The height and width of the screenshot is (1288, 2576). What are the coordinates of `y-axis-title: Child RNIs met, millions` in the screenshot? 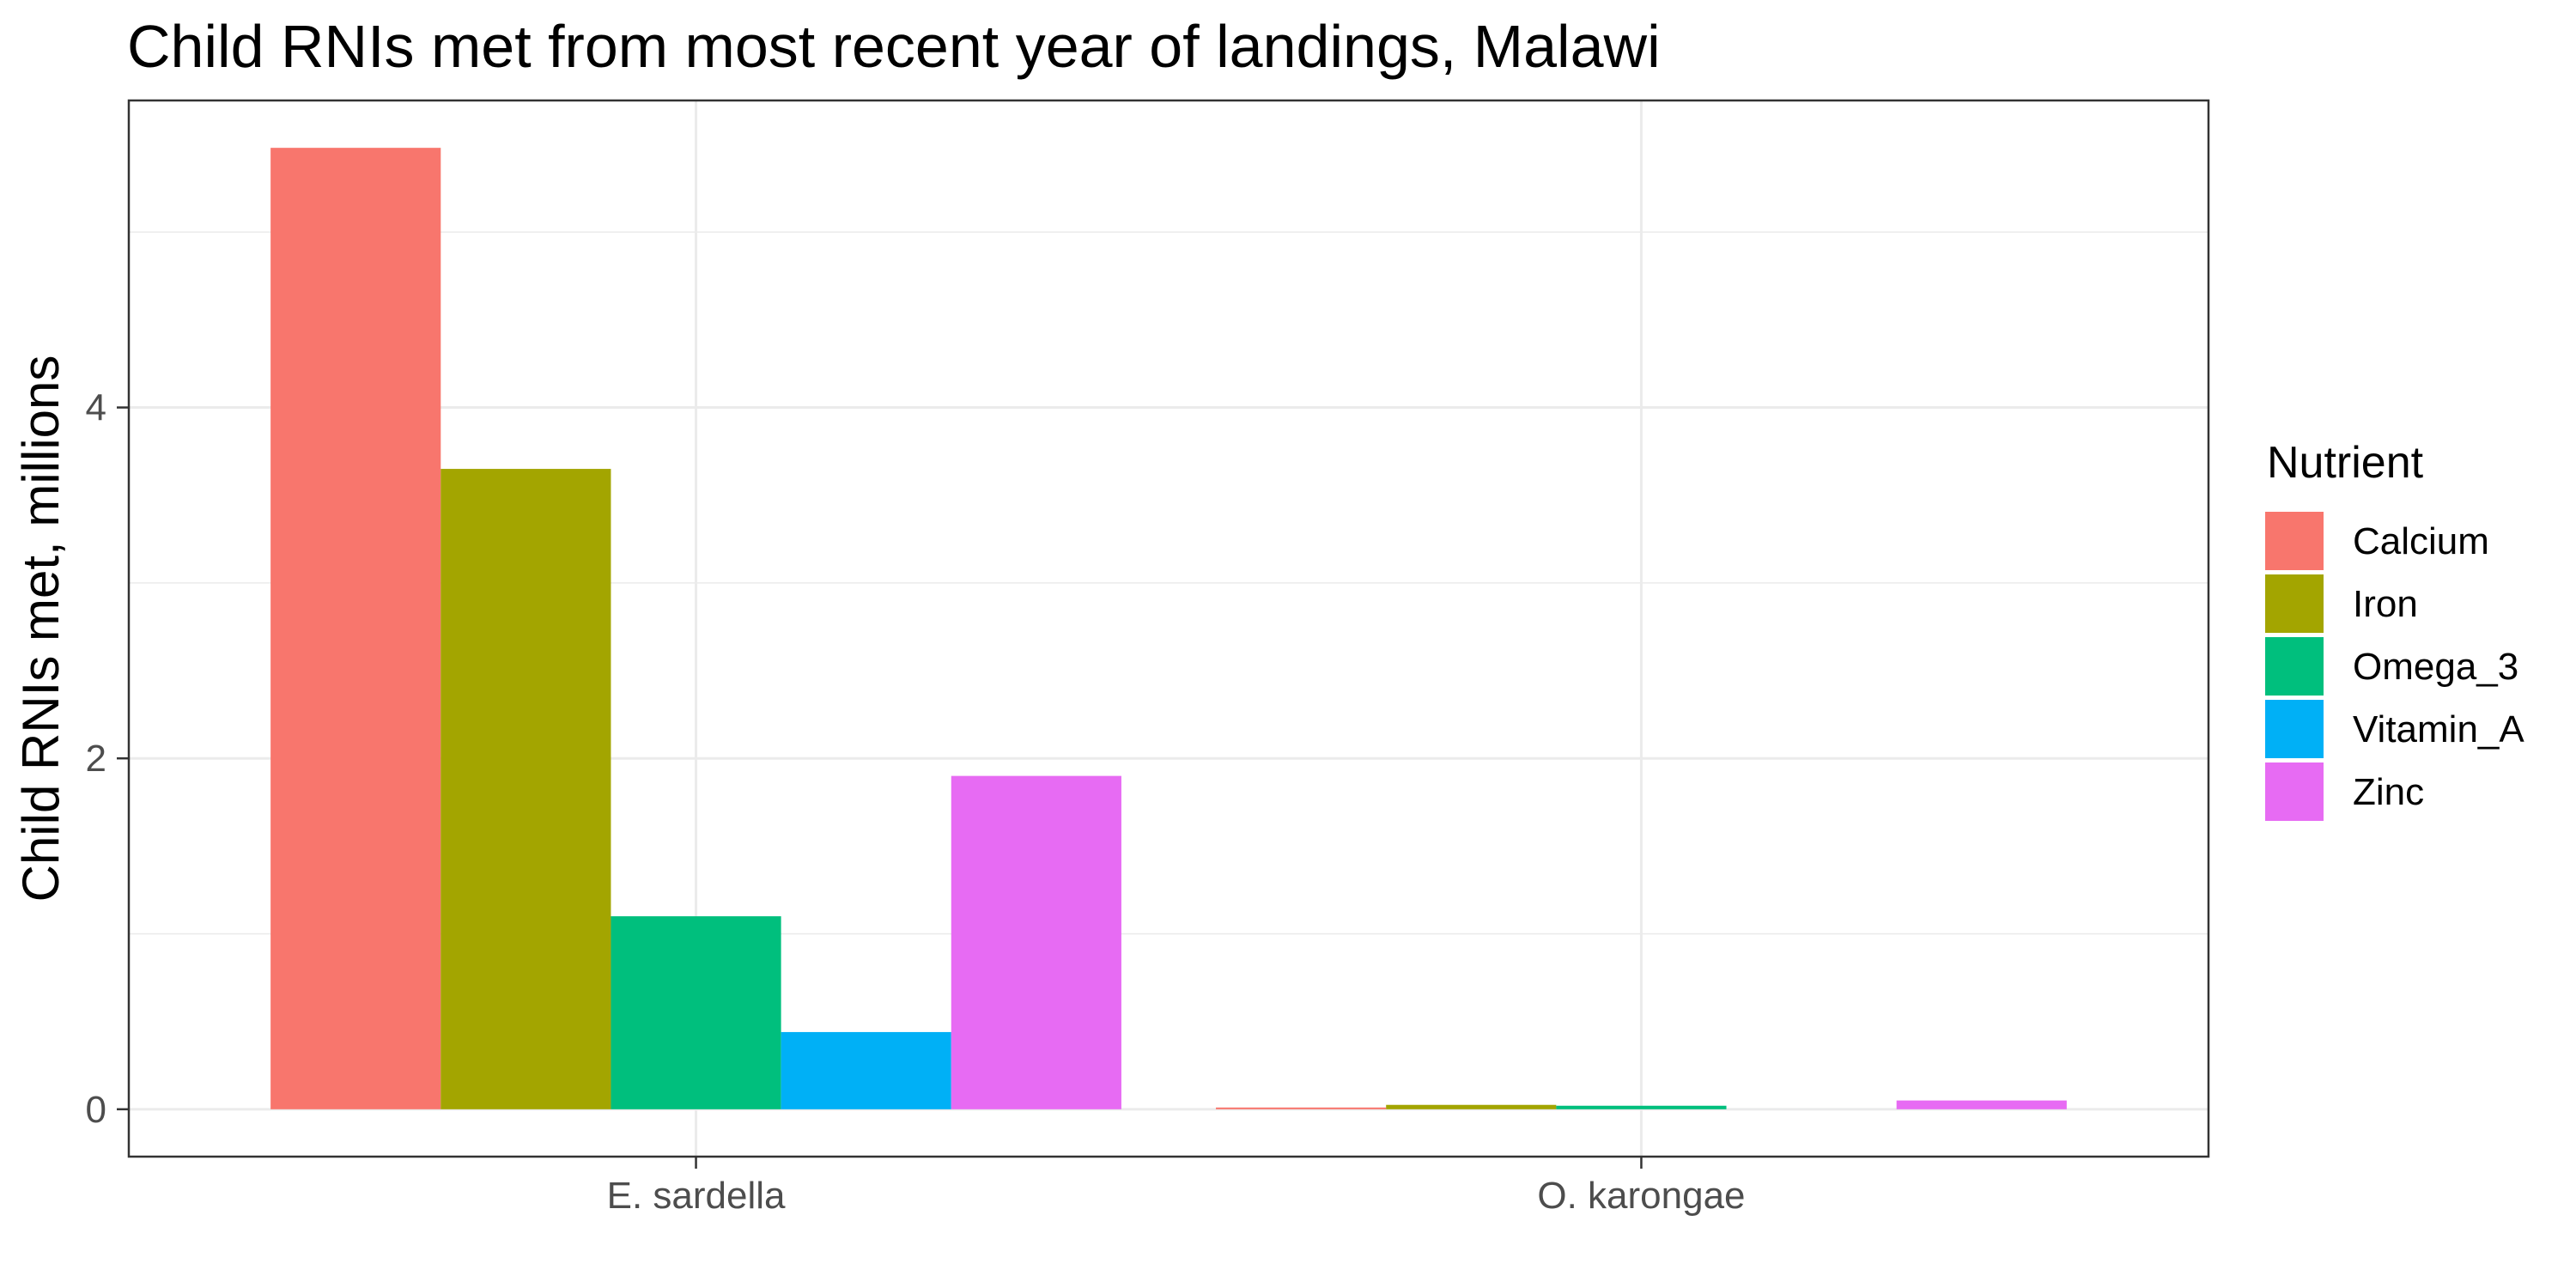 It's located at (41, 629).